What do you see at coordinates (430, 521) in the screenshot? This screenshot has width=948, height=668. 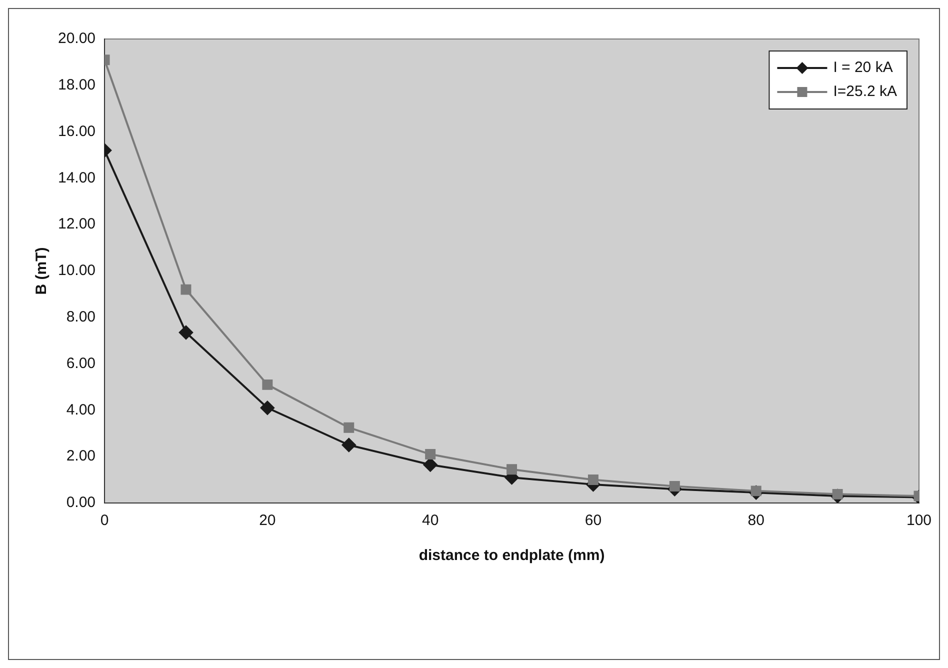 I see `x-tick-label: 40` at bounding box center [430, 521].